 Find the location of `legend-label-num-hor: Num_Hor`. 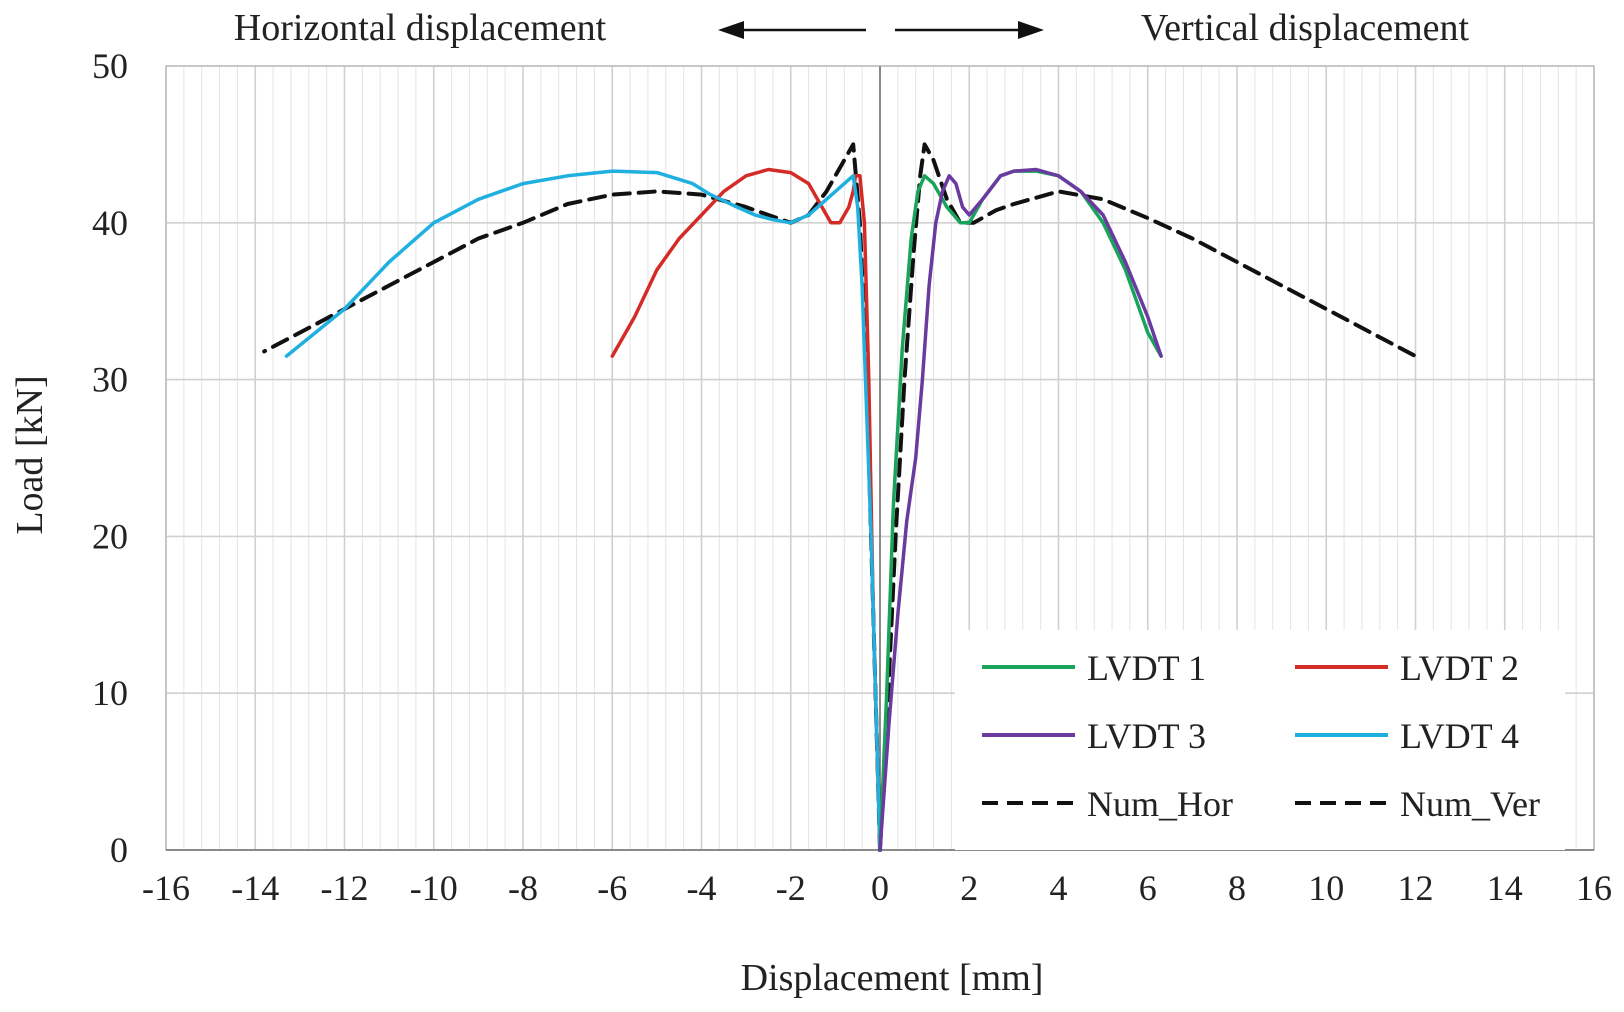

legend-label-num-hor: Num_Hor is located at coordinates (1160, 804).